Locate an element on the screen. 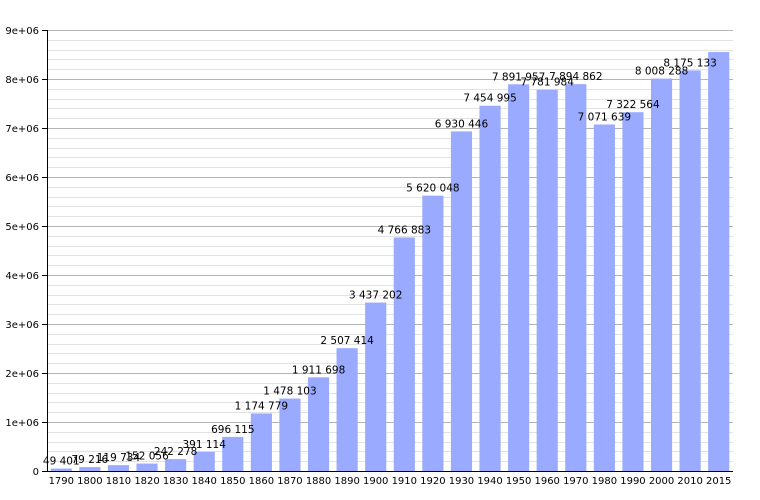 This screenshot has width=760, height=500. data-label: 3 437 202 is located at coordinates (375, 296).